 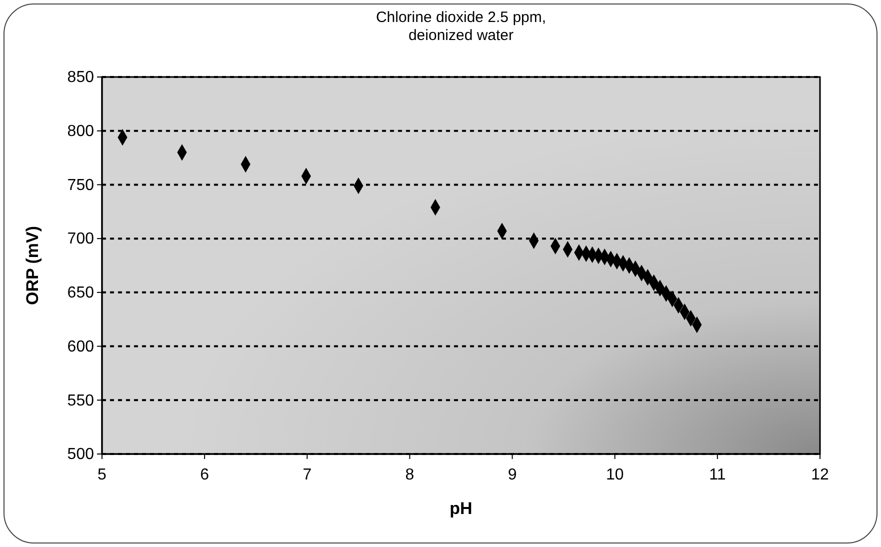 I want to click on y-tick-label: 750, so click(x=80, y=185).